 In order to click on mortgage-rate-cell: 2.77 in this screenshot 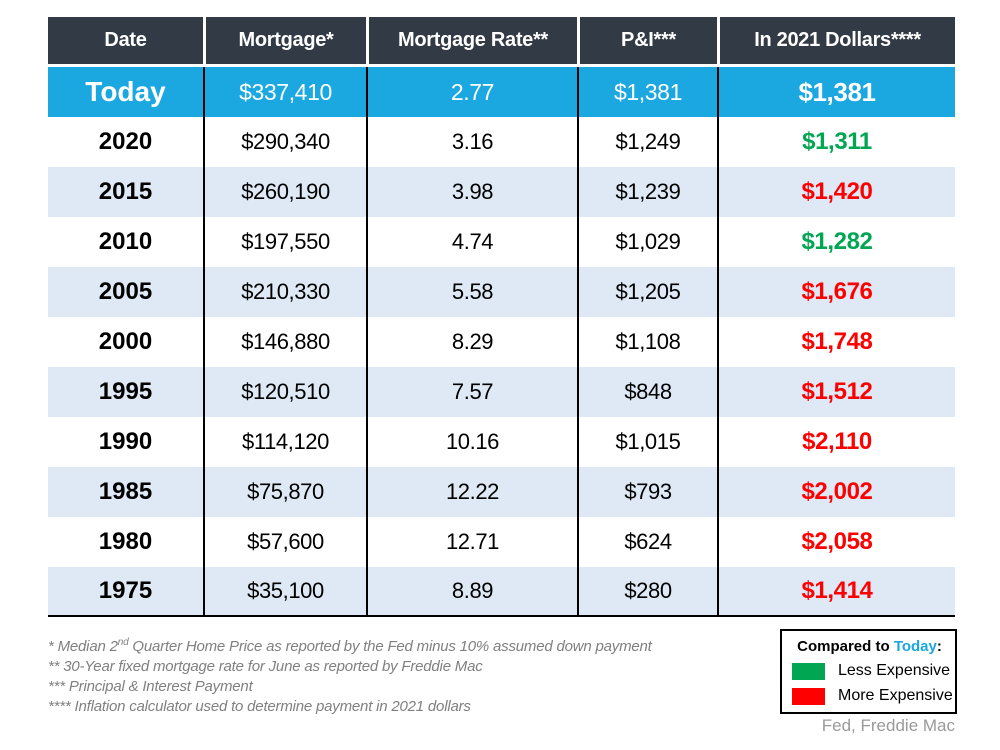, I will do `click(471, 92)`.